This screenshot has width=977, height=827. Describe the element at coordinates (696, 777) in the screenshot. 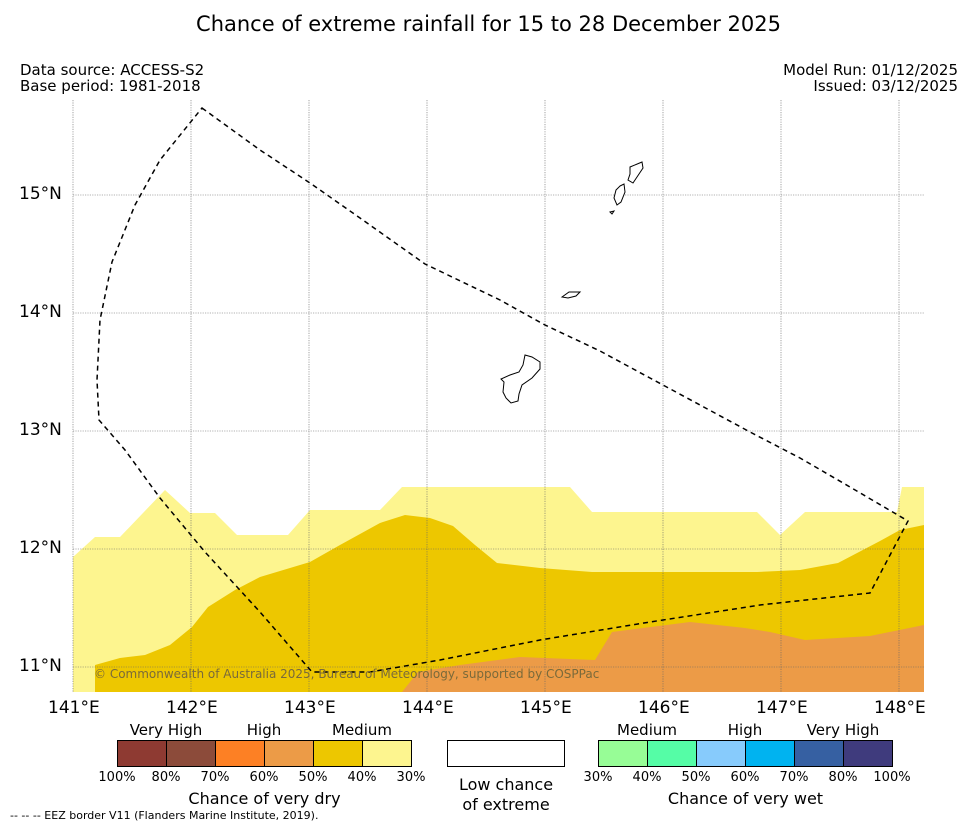

I see `wet-pct-50: 50%` at that location.